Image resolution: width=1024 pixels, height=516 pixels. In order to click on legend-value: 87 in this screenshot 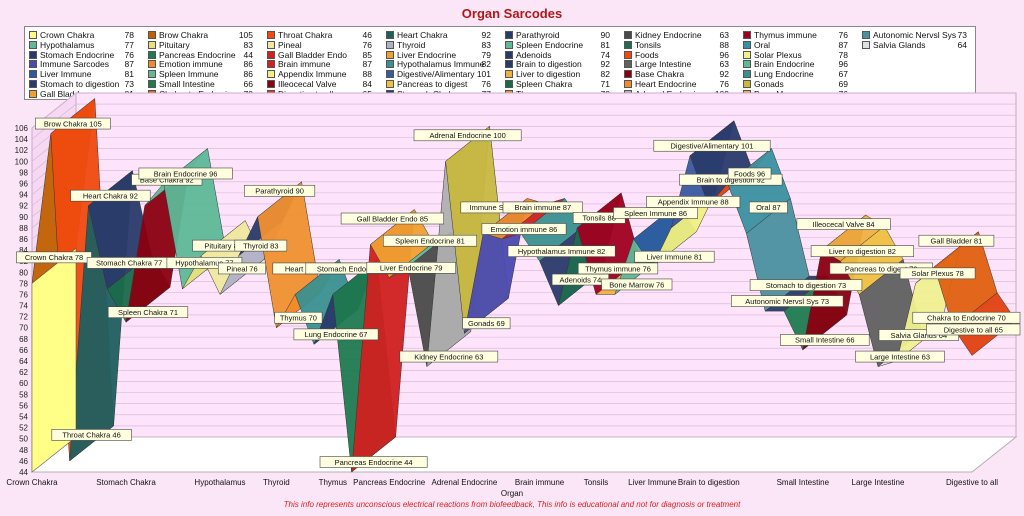, I will do `click(843, 44)`.